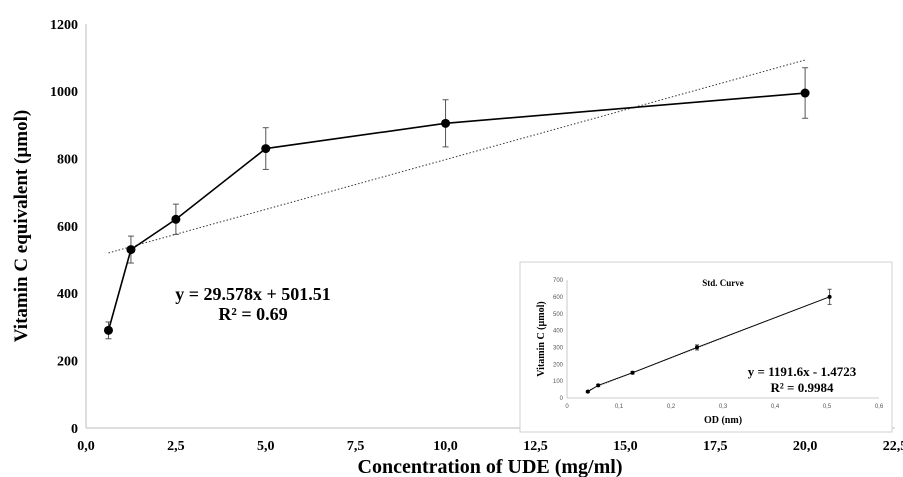 This screenshot has width=903, height=477. Describe the element at coordinates (558, 281) in the screenshot. I see `inset-y-tick-label: 700` at that location.